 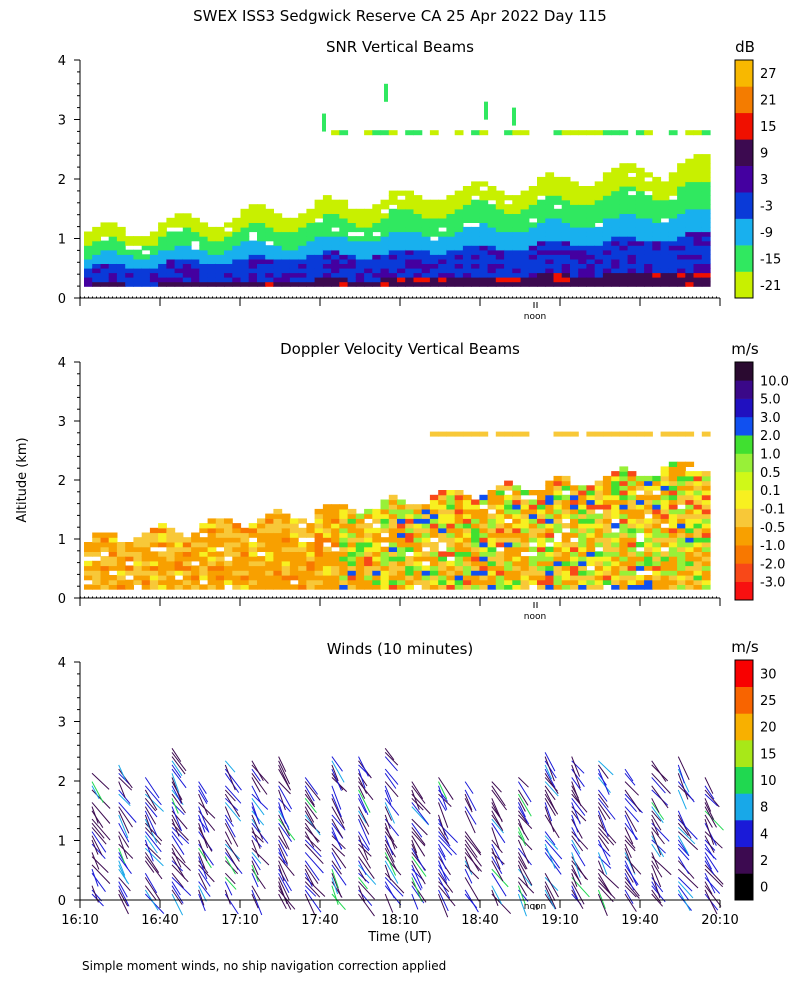 I want to click on x-tick-label: 18:40, so click(x=479, y=920).